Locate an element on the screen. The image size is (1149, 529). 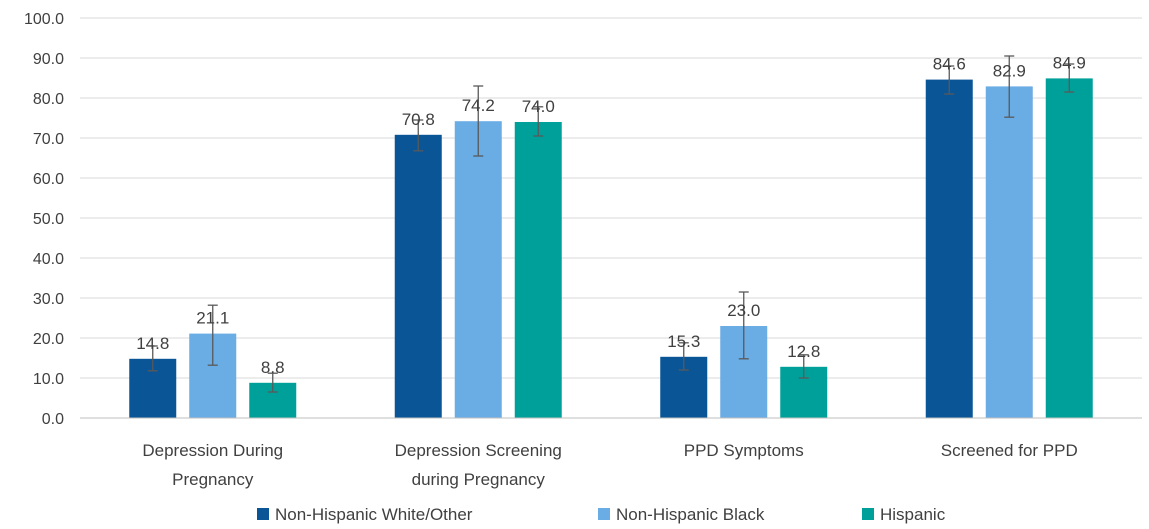
y-tick-label: 60.0 is located at coordinates (48, 179).